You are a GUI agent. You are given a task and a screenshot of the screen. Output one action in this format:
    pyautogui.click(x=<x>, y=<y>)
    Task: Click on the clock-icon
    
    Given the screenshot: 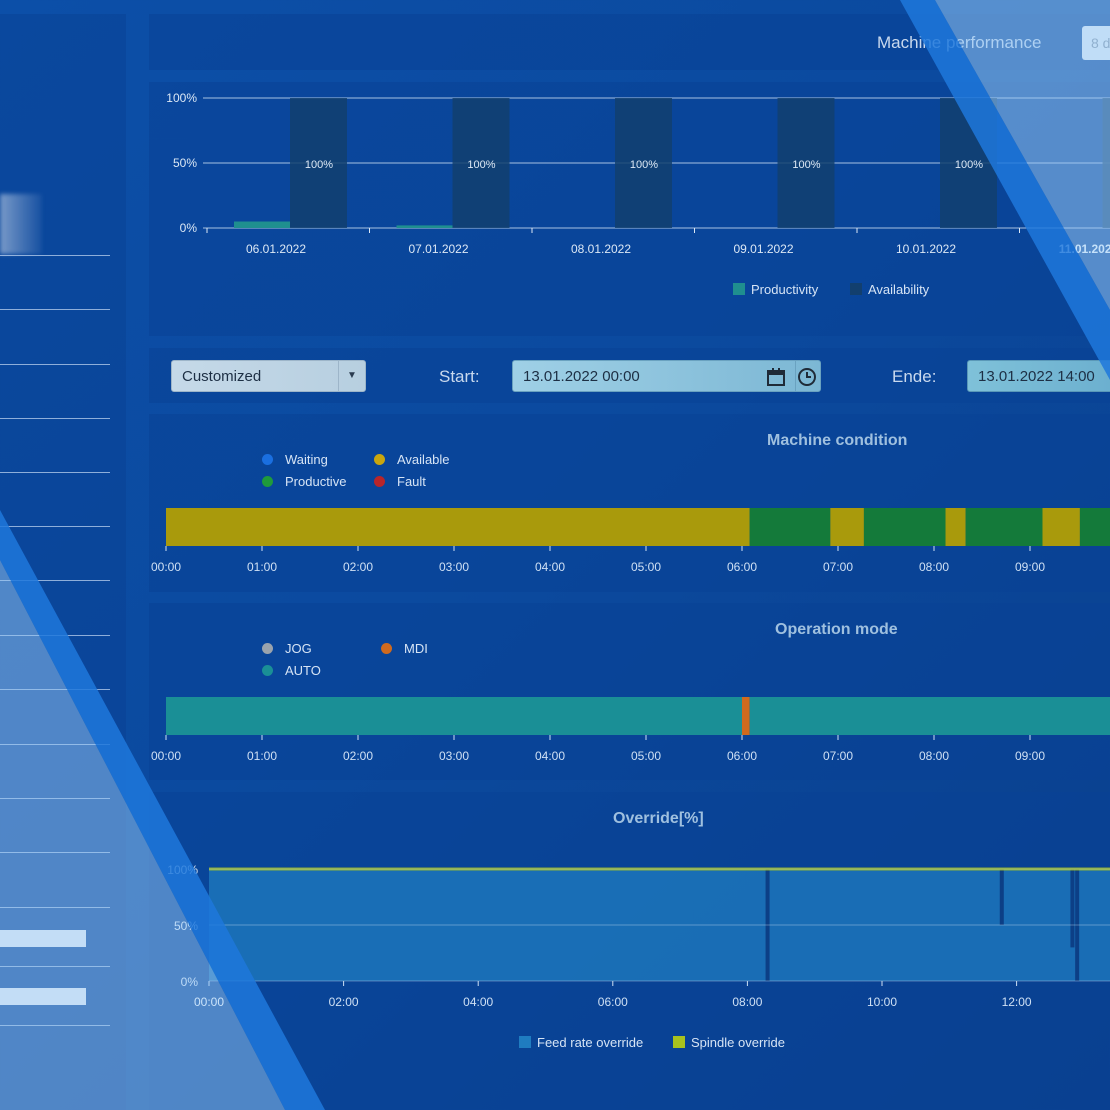 What is the action you would take?
    pyautogui.click(x=807, y=377)
    